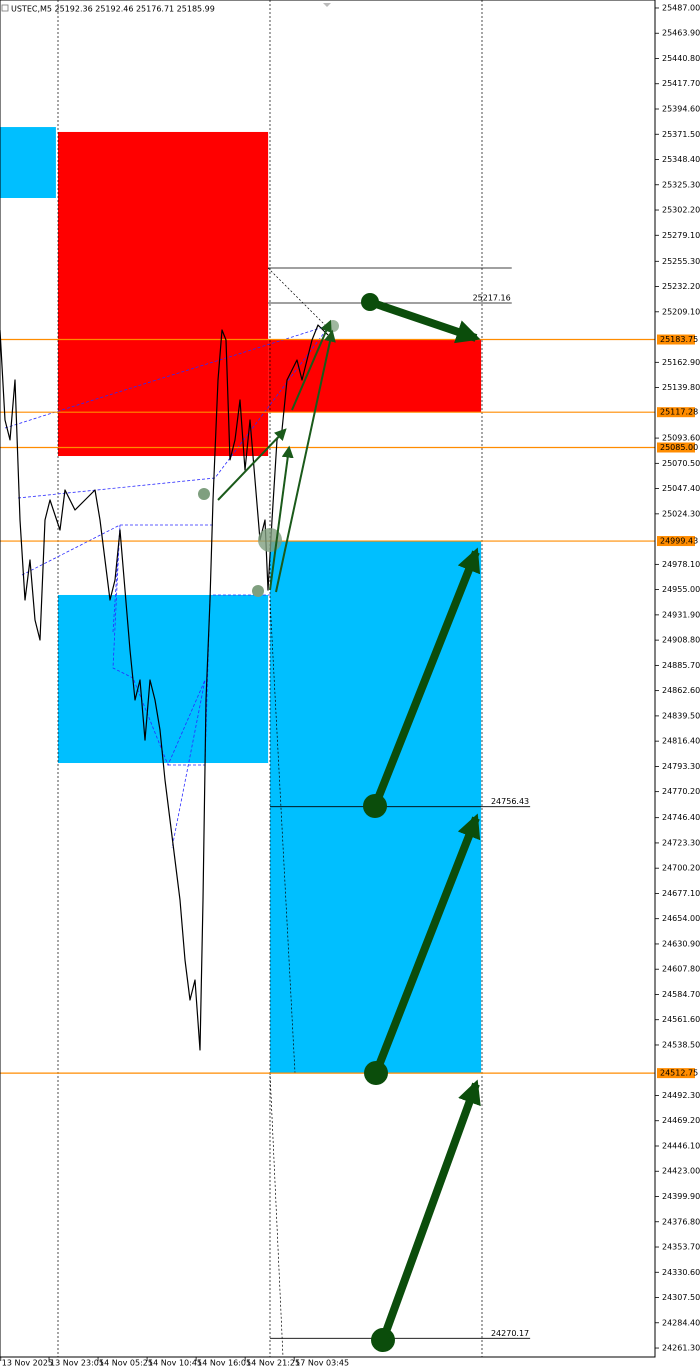 This screenshot has height=1369, width=700. I want to click on y-tick-label: 25232.20, so click(681, 286).